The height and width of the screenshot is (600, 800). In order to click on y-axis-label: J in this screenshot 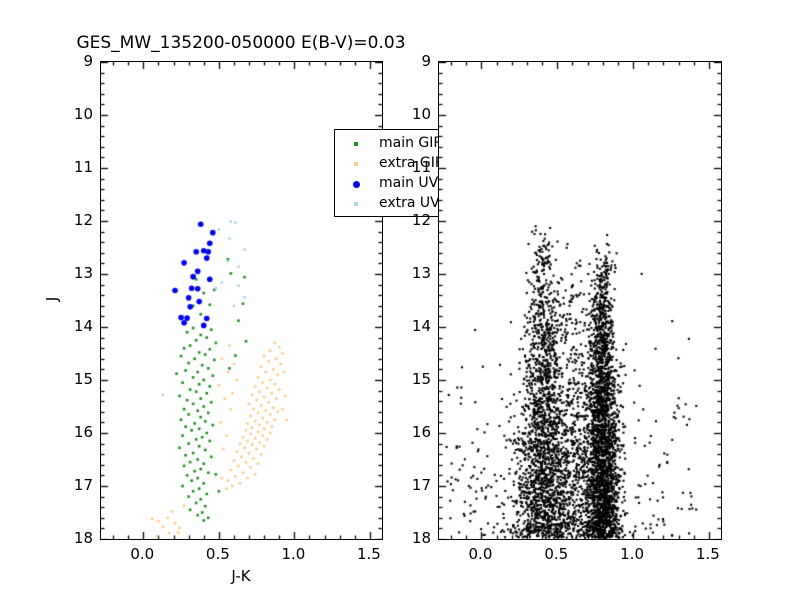, I will do `click(52, 299)`.